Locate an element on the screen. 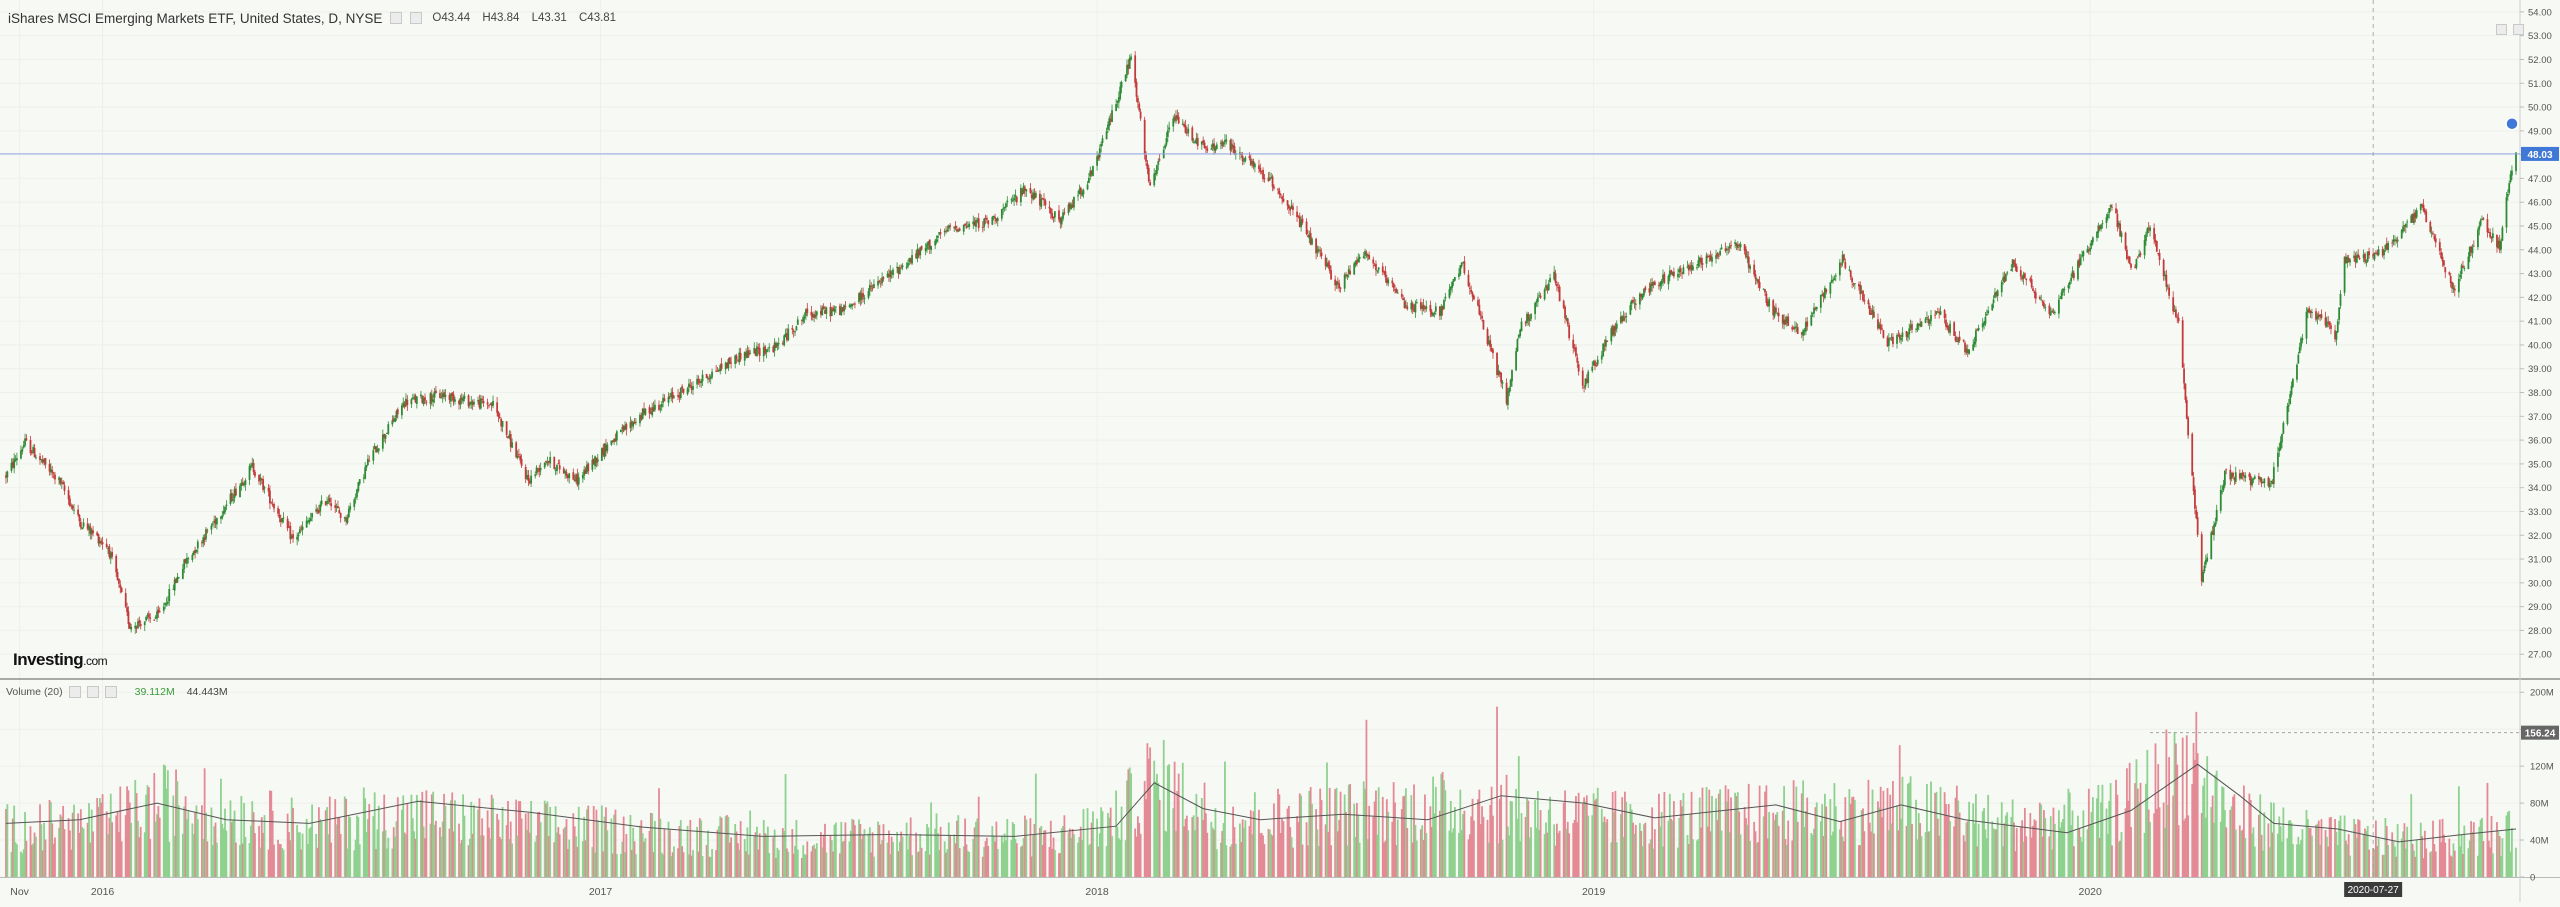 The height and width of the screenshot is (907, 2560). volume-eye-icon is located at coordinates (74, 692).